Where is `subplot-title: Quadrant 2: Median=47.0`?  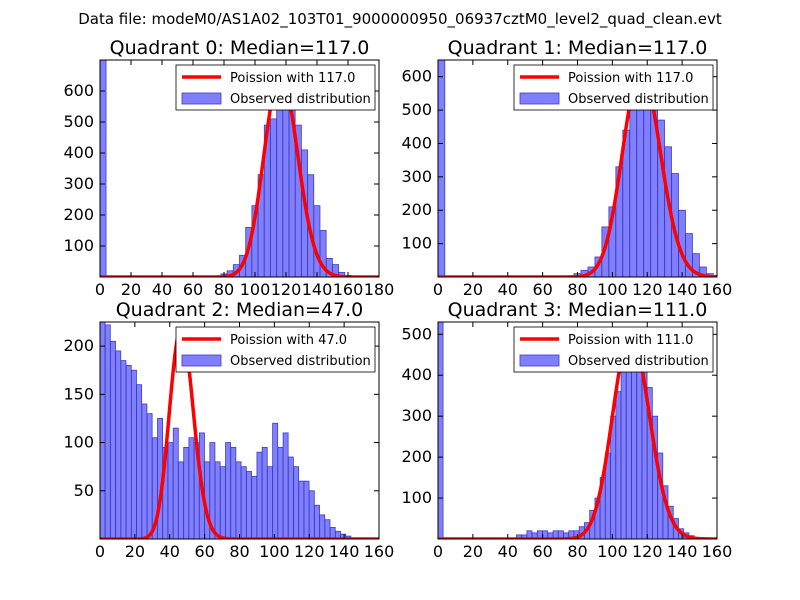
subplot-title: Quadrant 2: Median=47.0 is located at coordinates (240, 310).